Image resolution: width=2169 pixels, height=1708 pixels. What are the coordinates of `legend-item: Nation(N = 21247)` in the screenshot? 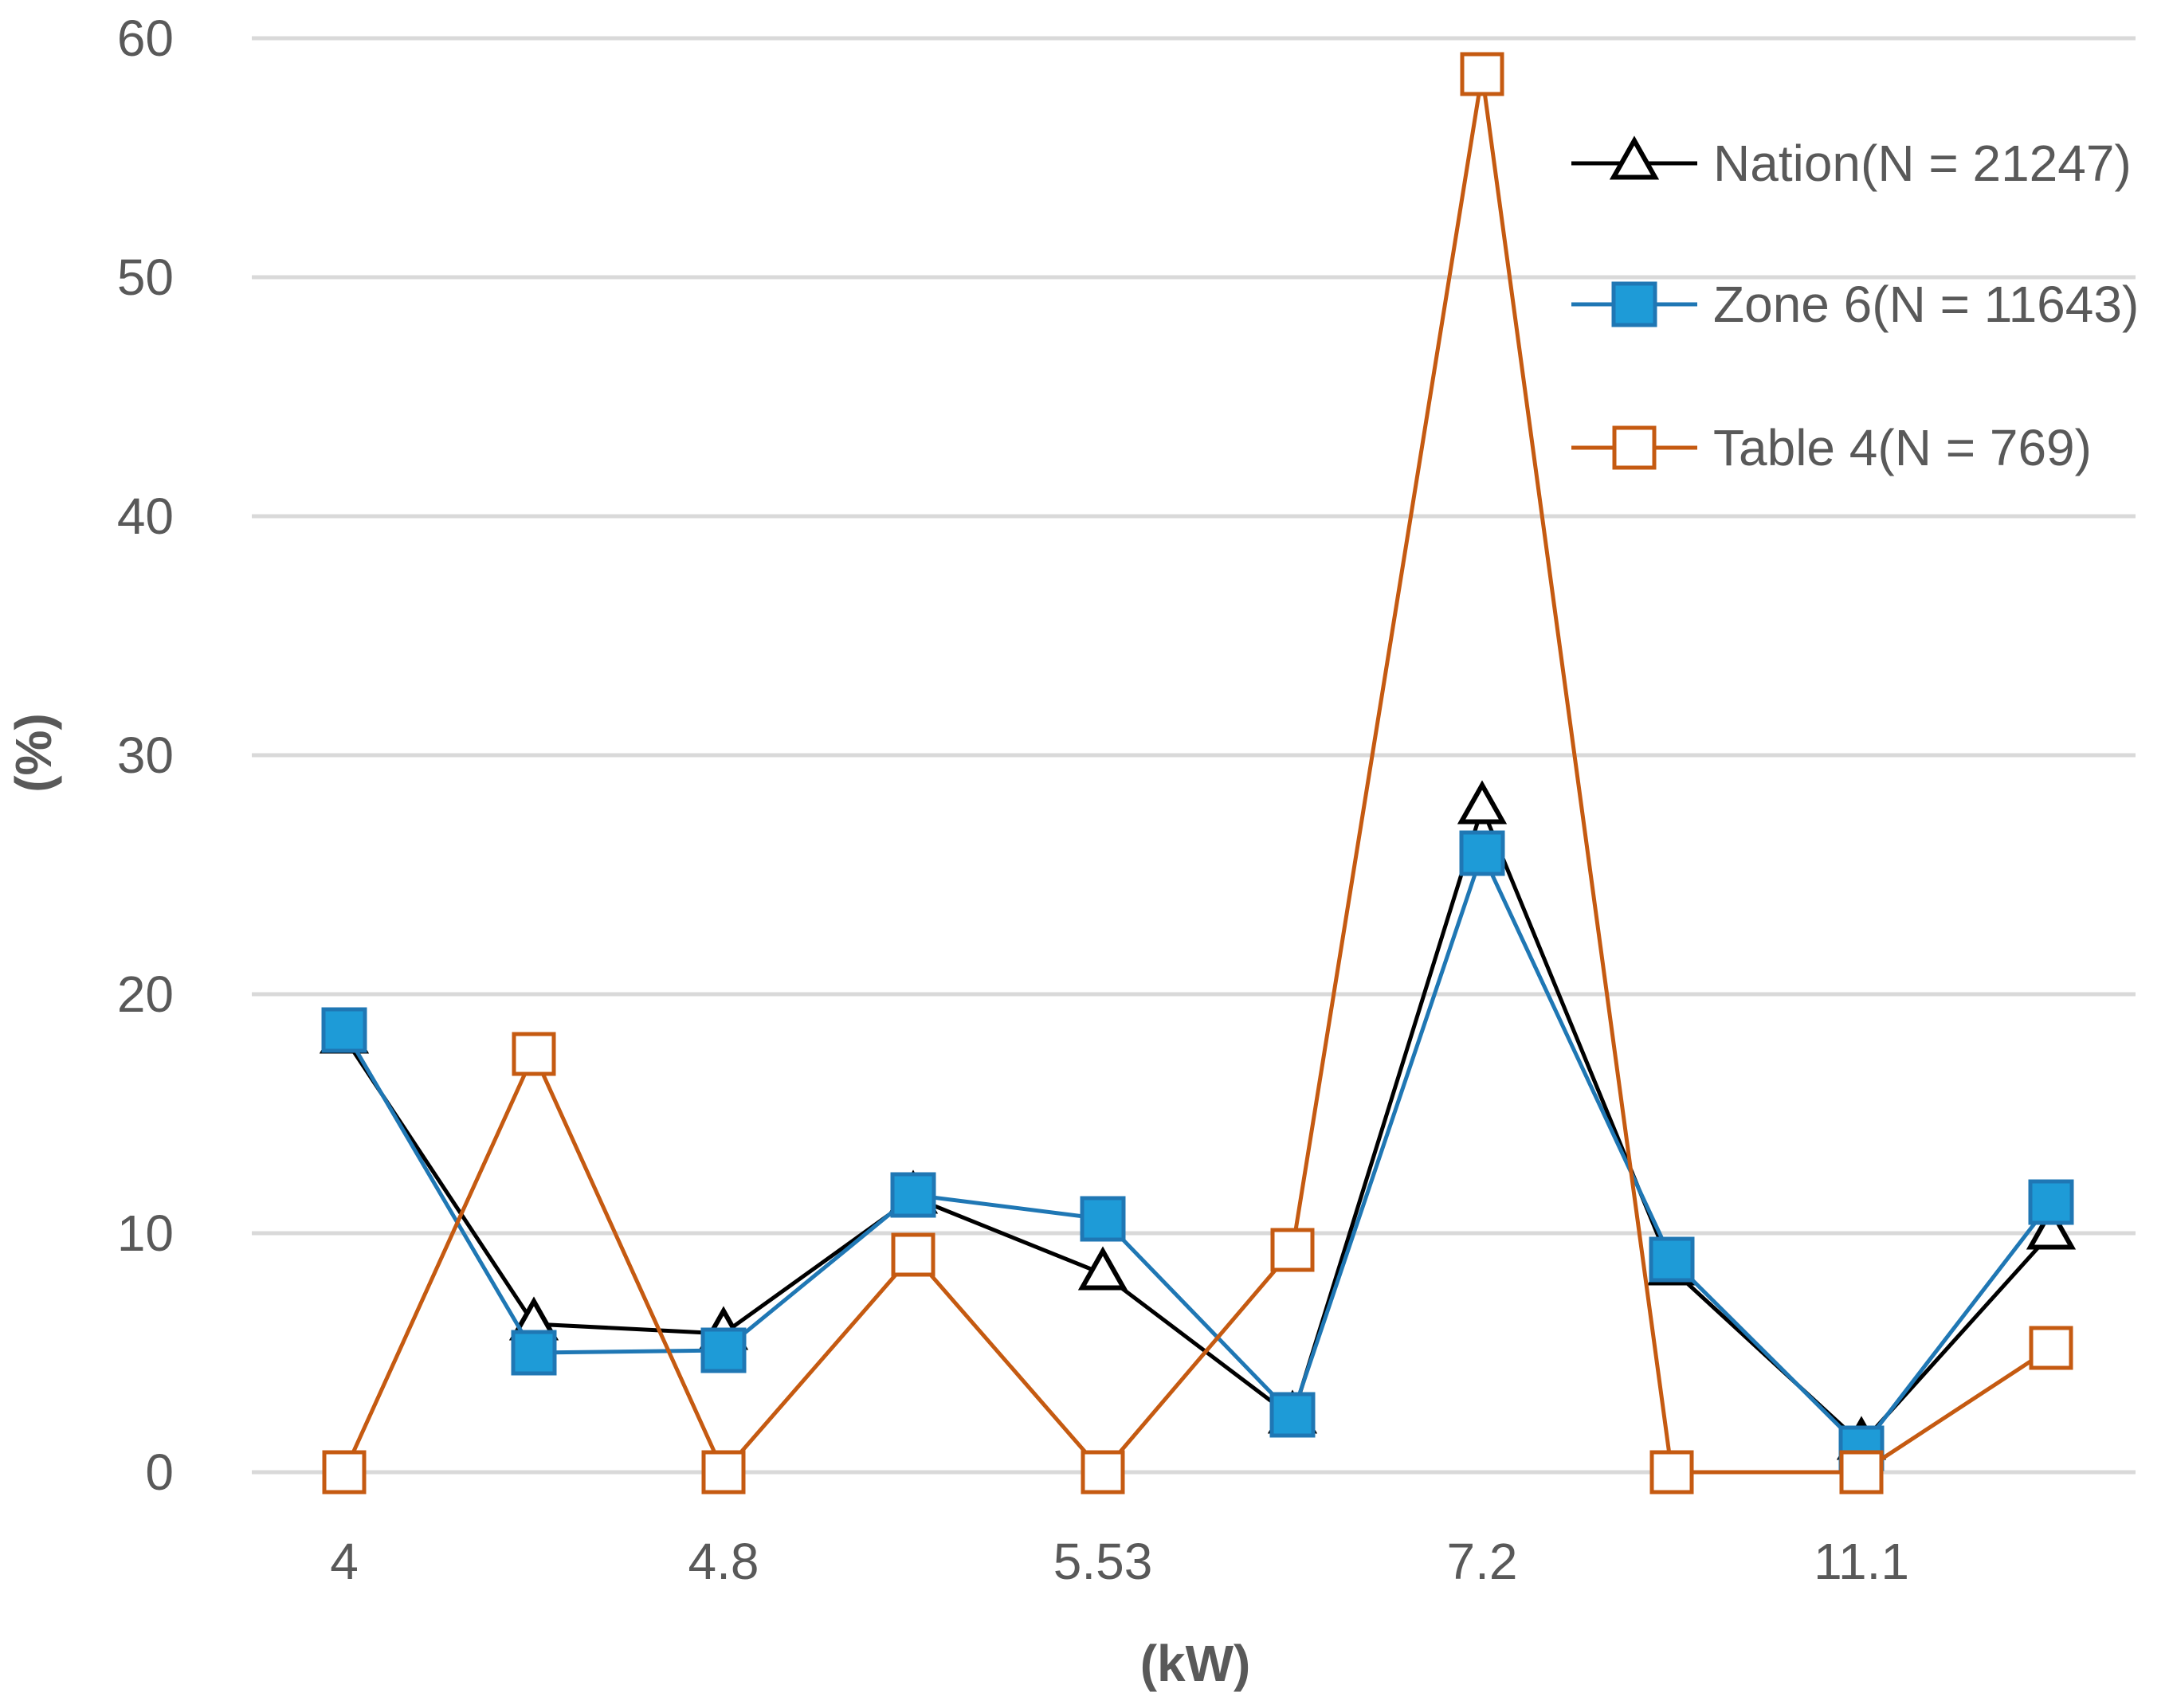 It's located at (1851, 164).